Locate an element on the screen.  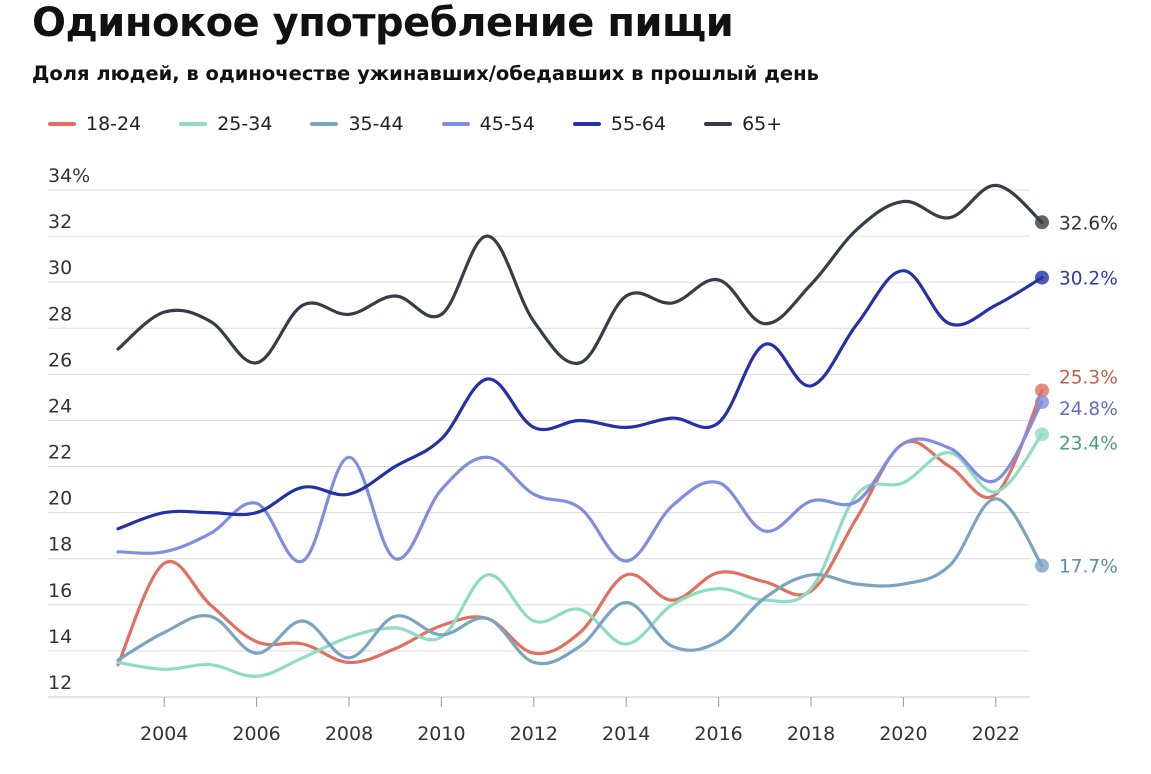
legend-item-25-34: 25-34 is located at coordinates (225, 124).